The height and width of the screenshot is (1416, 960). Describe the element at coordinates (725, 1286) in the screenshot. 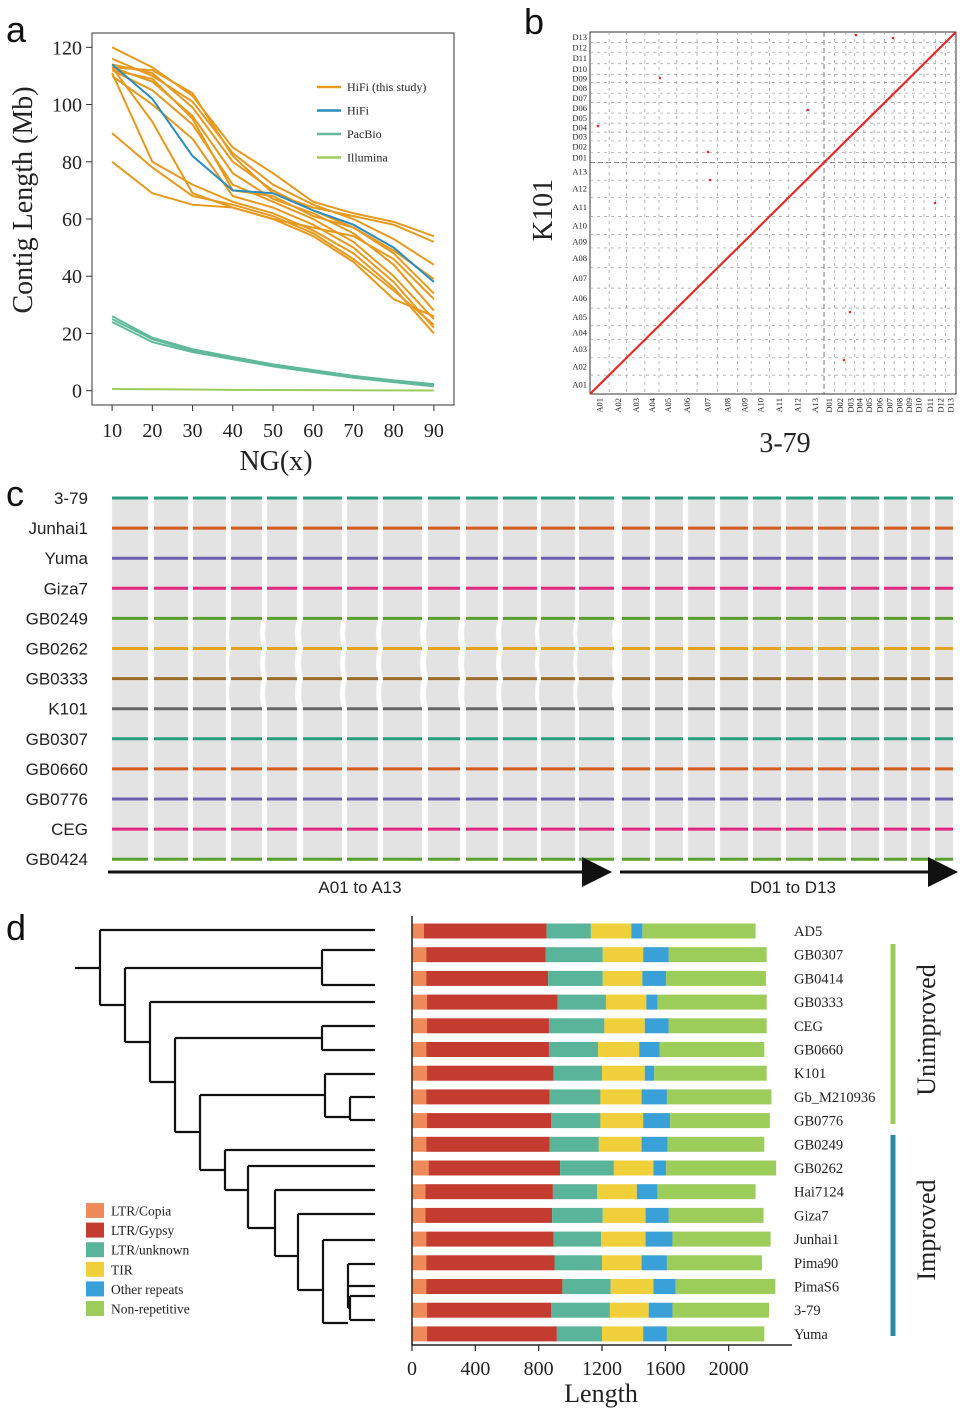

I see `bar-non-repetitive-pimas6` at that location.